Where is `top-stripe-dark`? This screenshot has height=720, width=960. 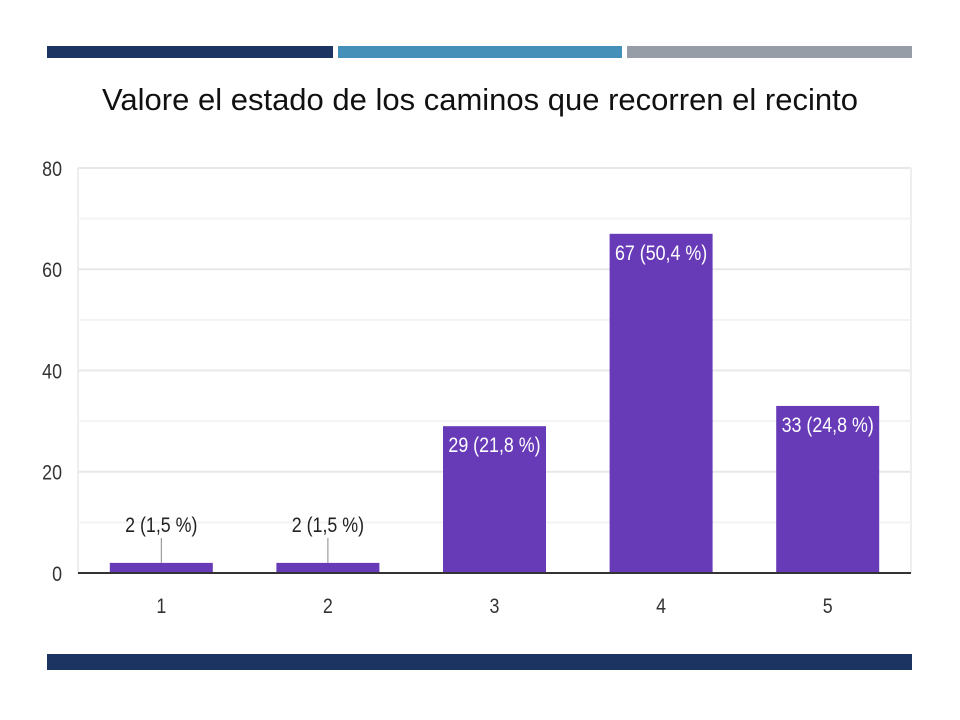
top-stripe-dark is located at coordinates (190, 52).